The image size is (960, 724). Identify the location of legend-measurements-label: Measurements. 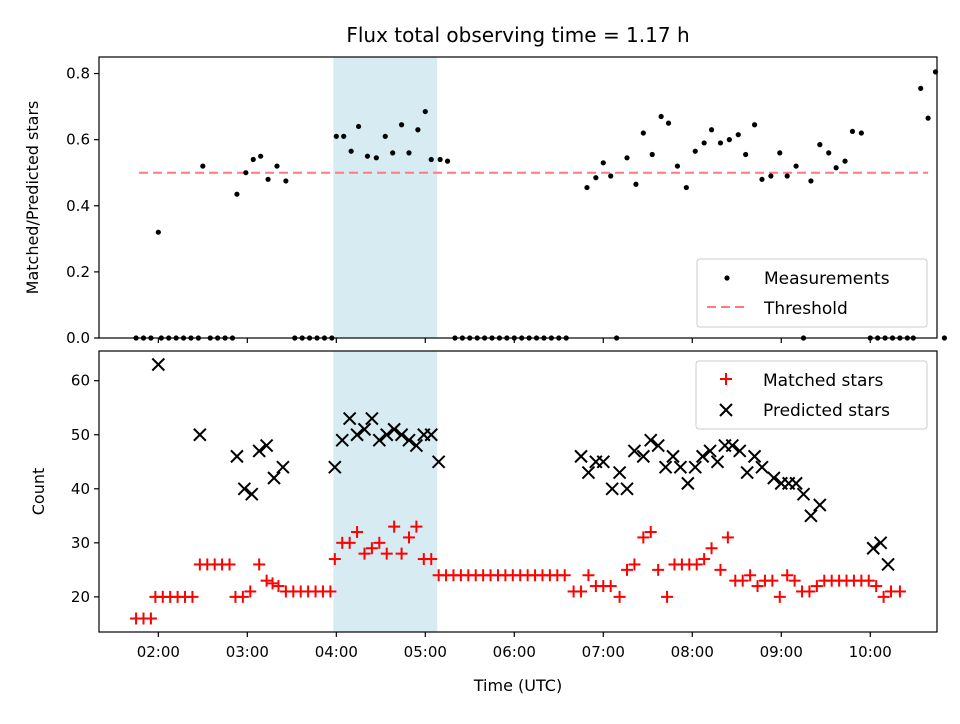
(827, 279).